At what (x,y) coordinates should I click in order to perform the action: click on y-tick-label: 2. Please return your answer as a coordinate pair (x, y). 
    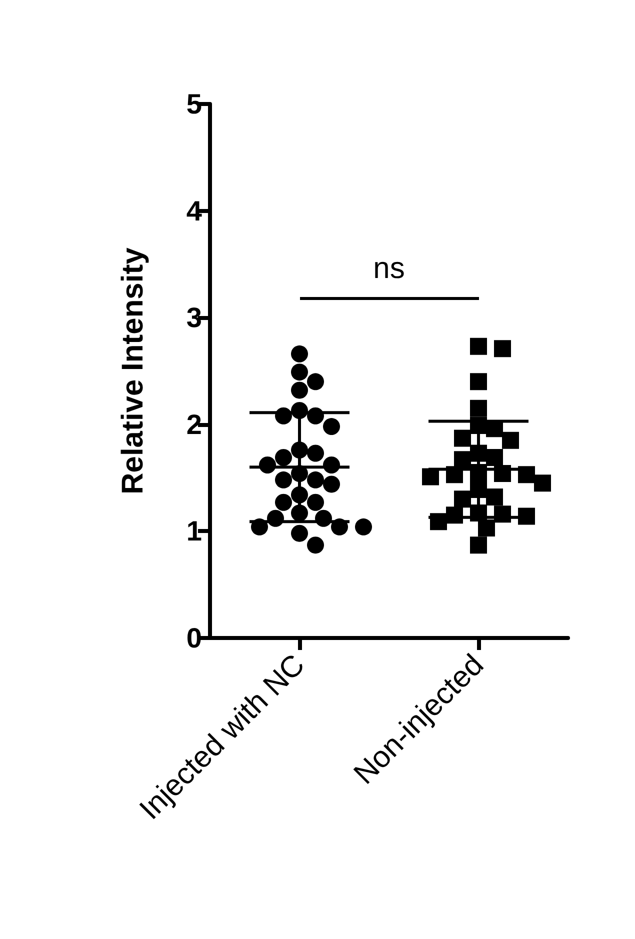
    Looking at the image, I should click on (194, 424).